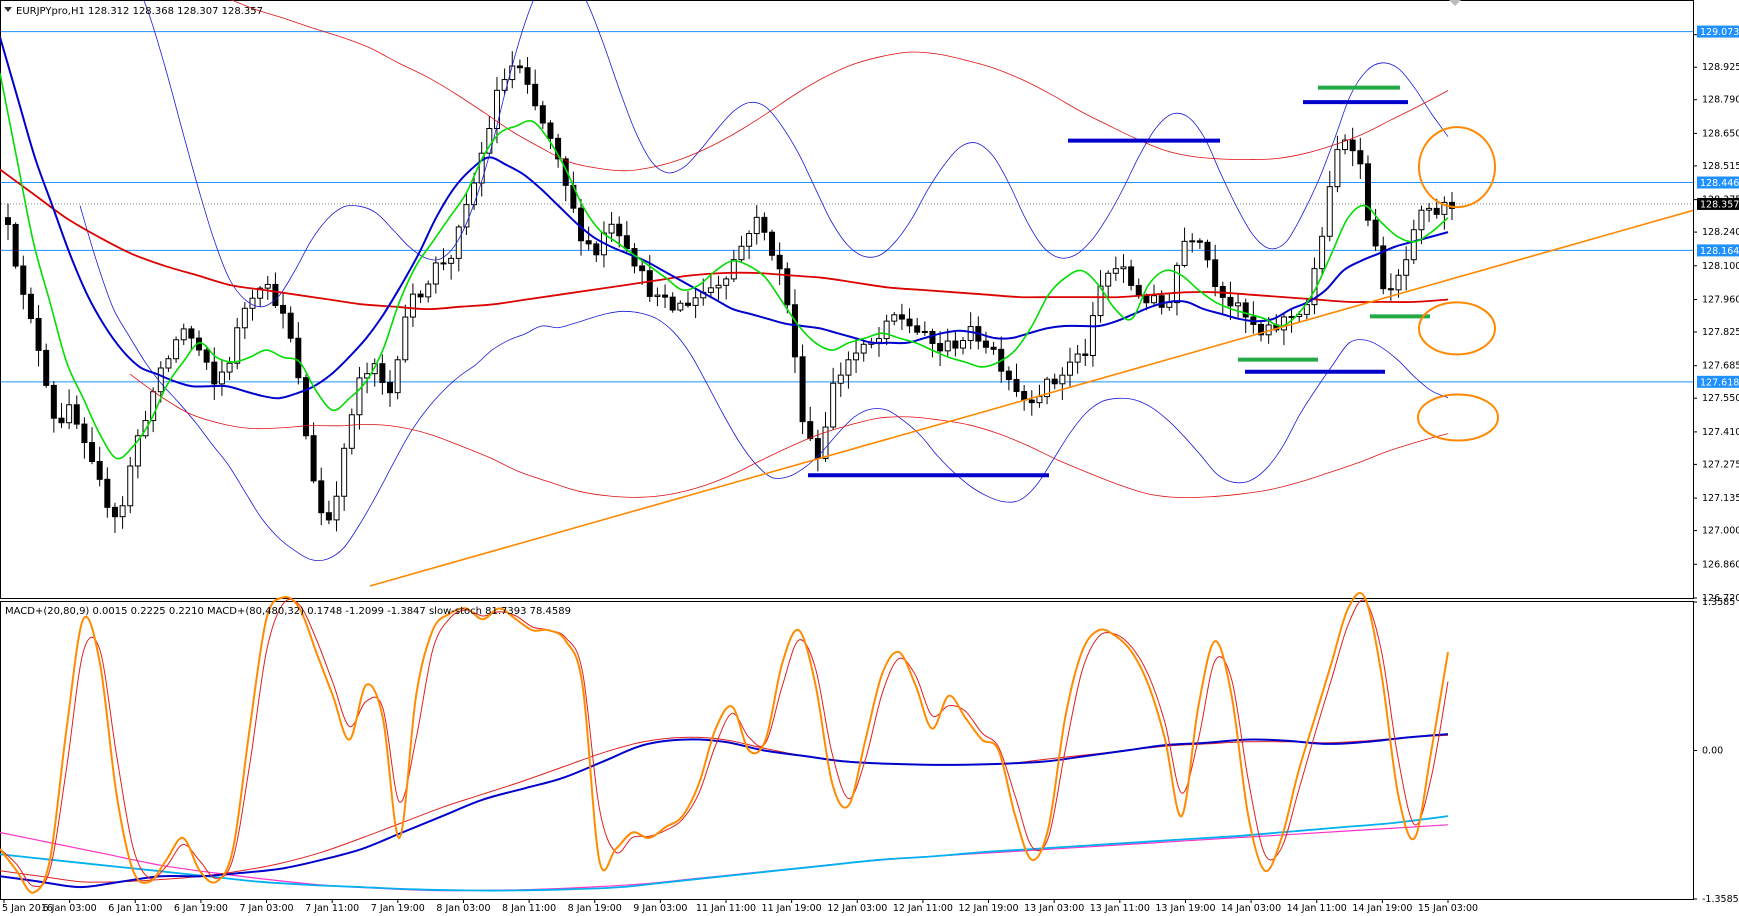 Image resolution: width=1739 pixels, height=916 pixels. I want to click on time-tick-label: 15 Jan 03:00, so click(1448, 908).